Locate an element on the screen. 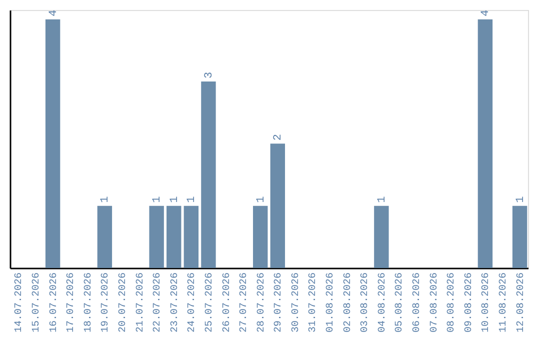 The image size is (540, 340). data-label: 3 is located at coordinates (209, 75).